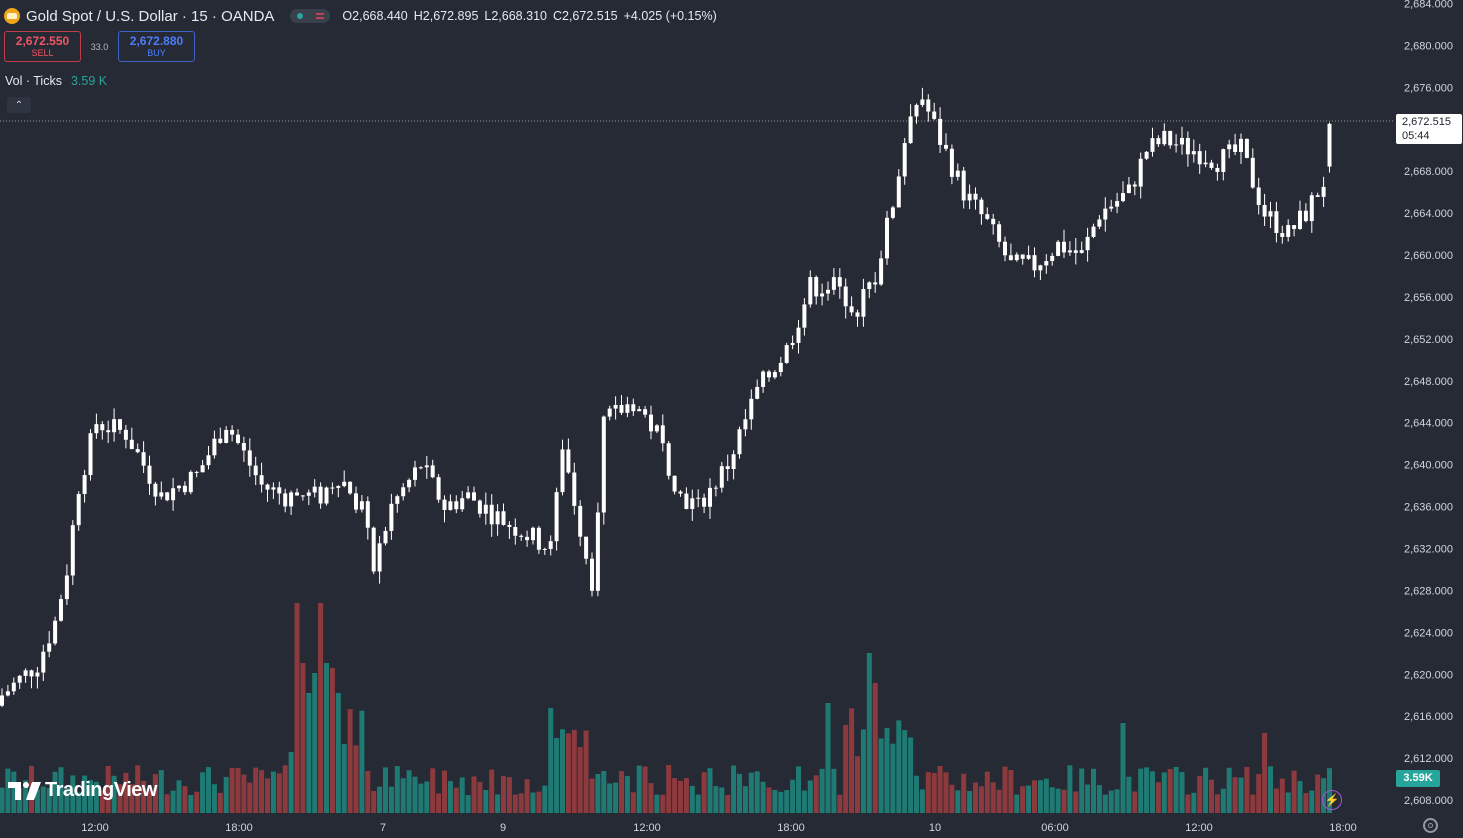 The width and height of the screenshot is (1463, 838). Describe the element at coordinates (1332, 800) in the screenshot. I see `lightning-icon: ⚡` at that location.